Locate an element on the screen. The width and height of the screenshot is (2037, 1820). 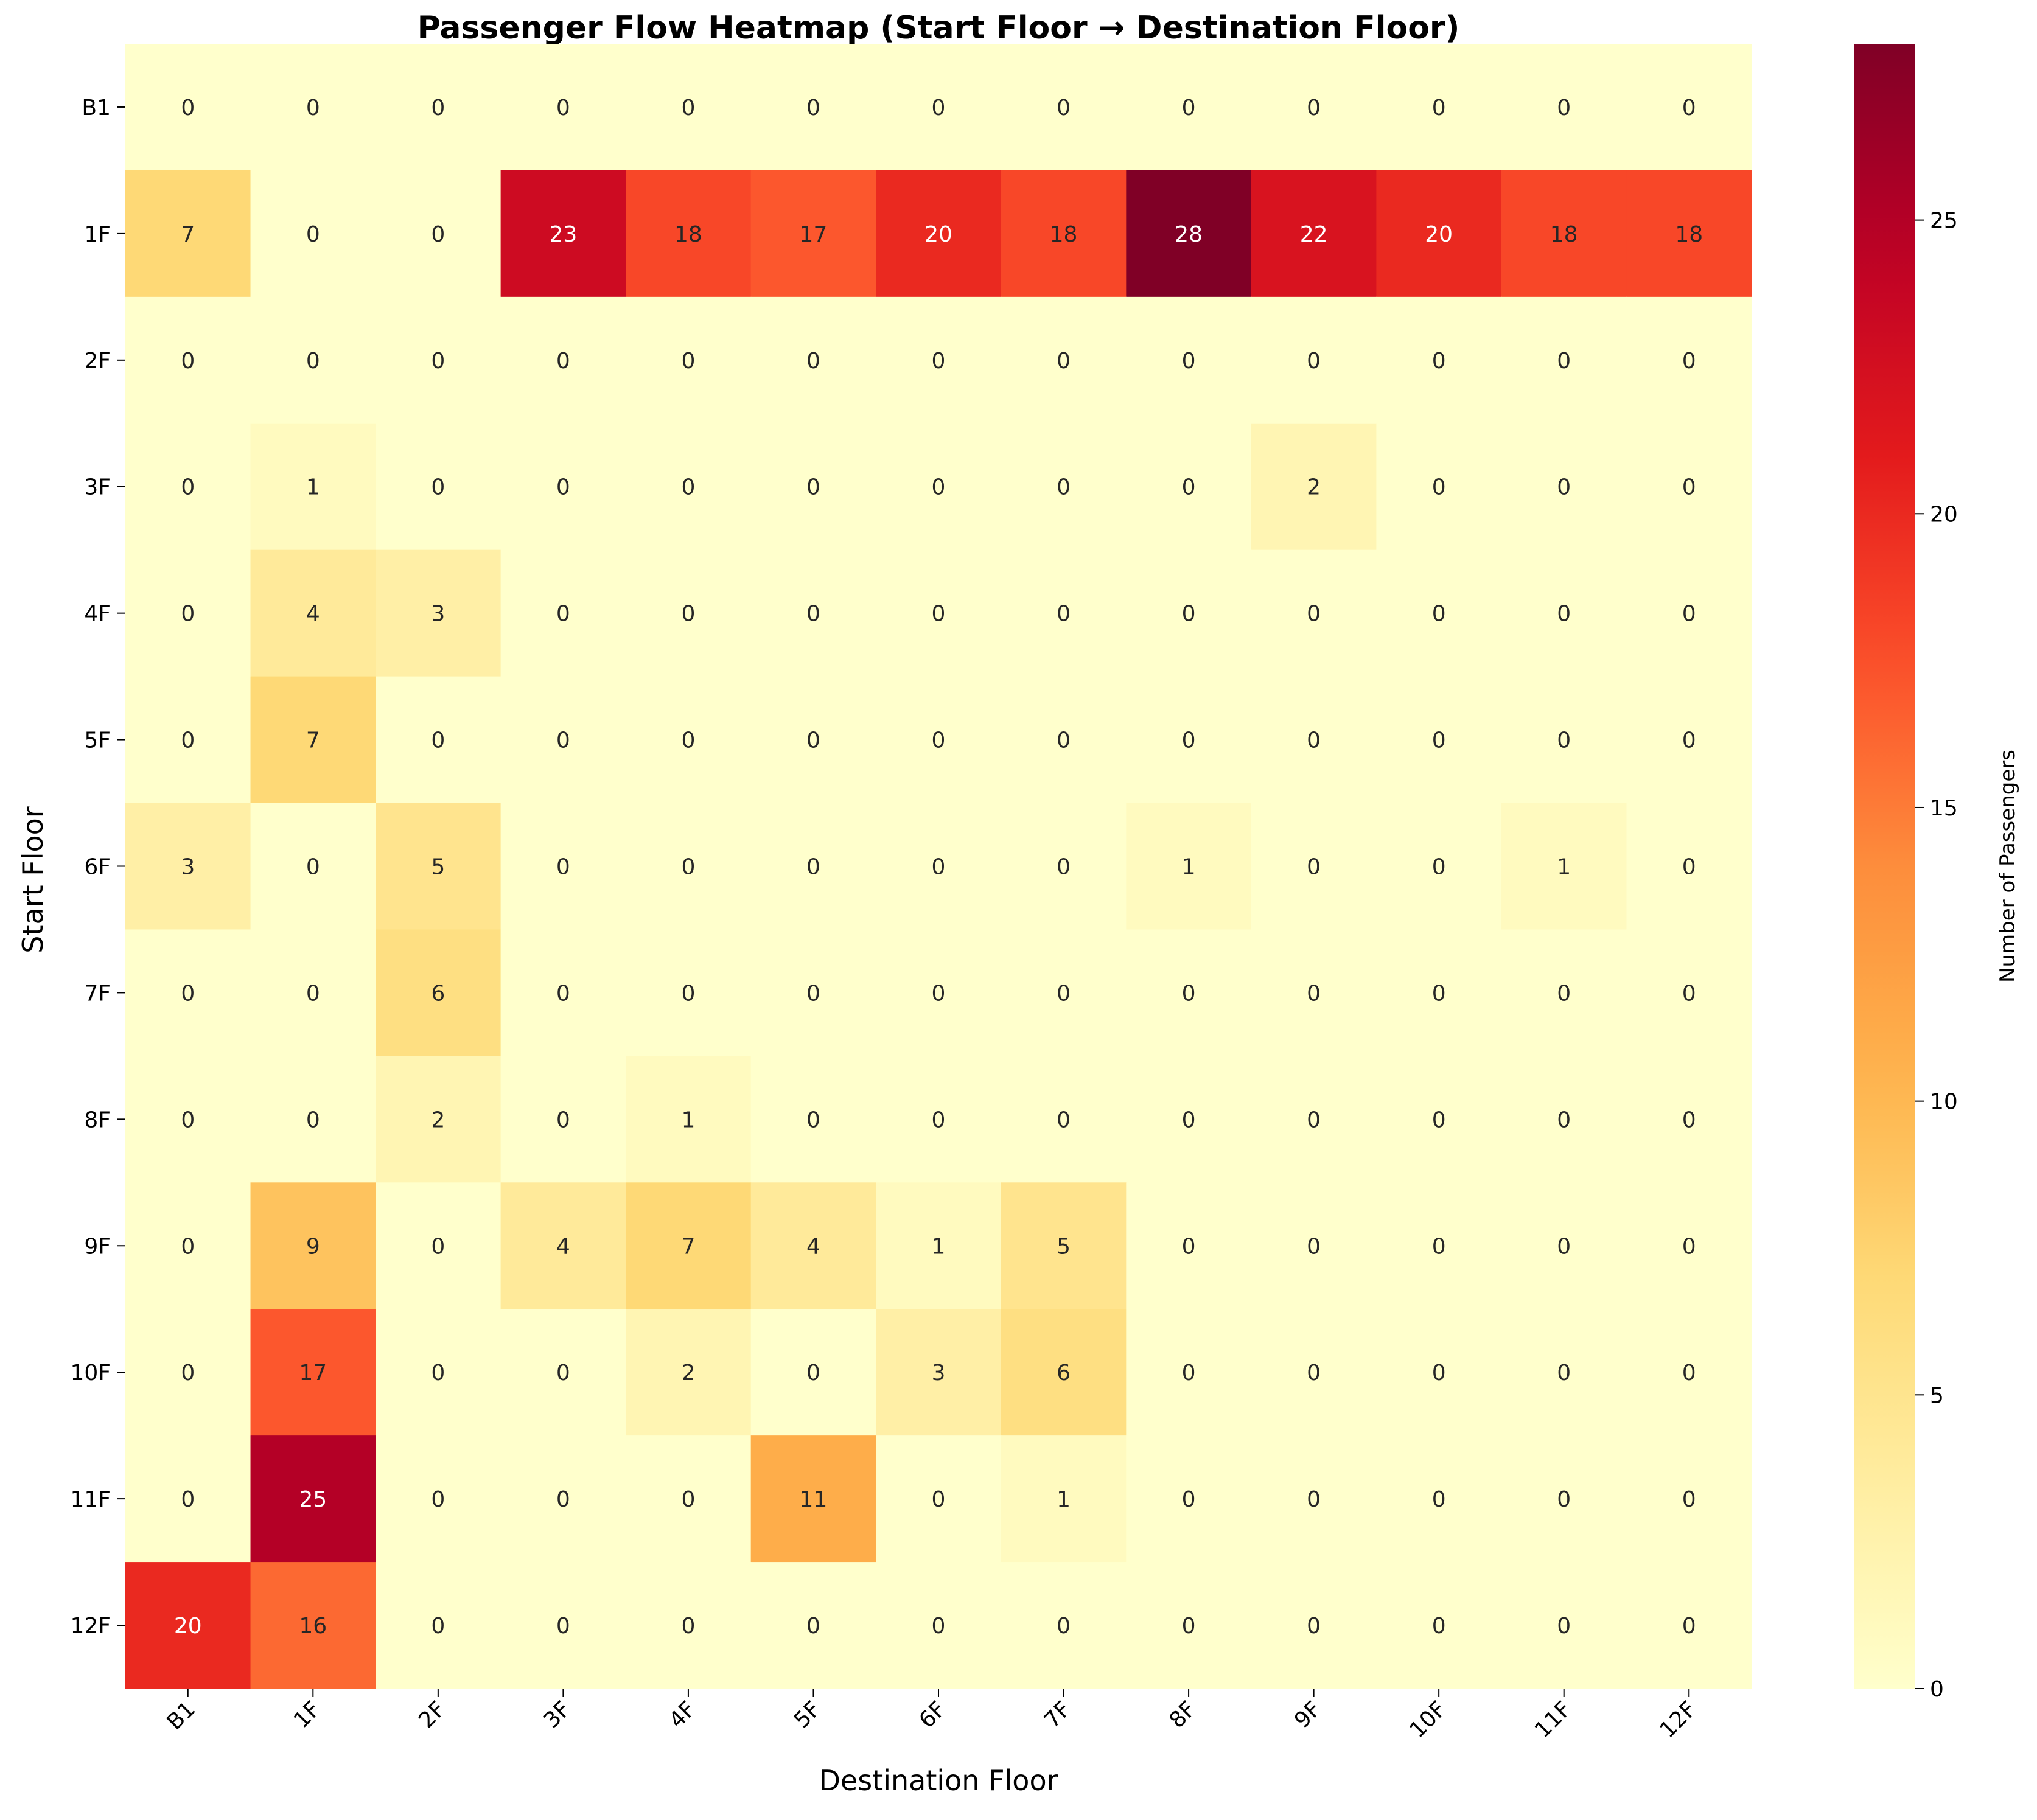
y-axis-label: Start Floor is located at coordinates (32, 880).